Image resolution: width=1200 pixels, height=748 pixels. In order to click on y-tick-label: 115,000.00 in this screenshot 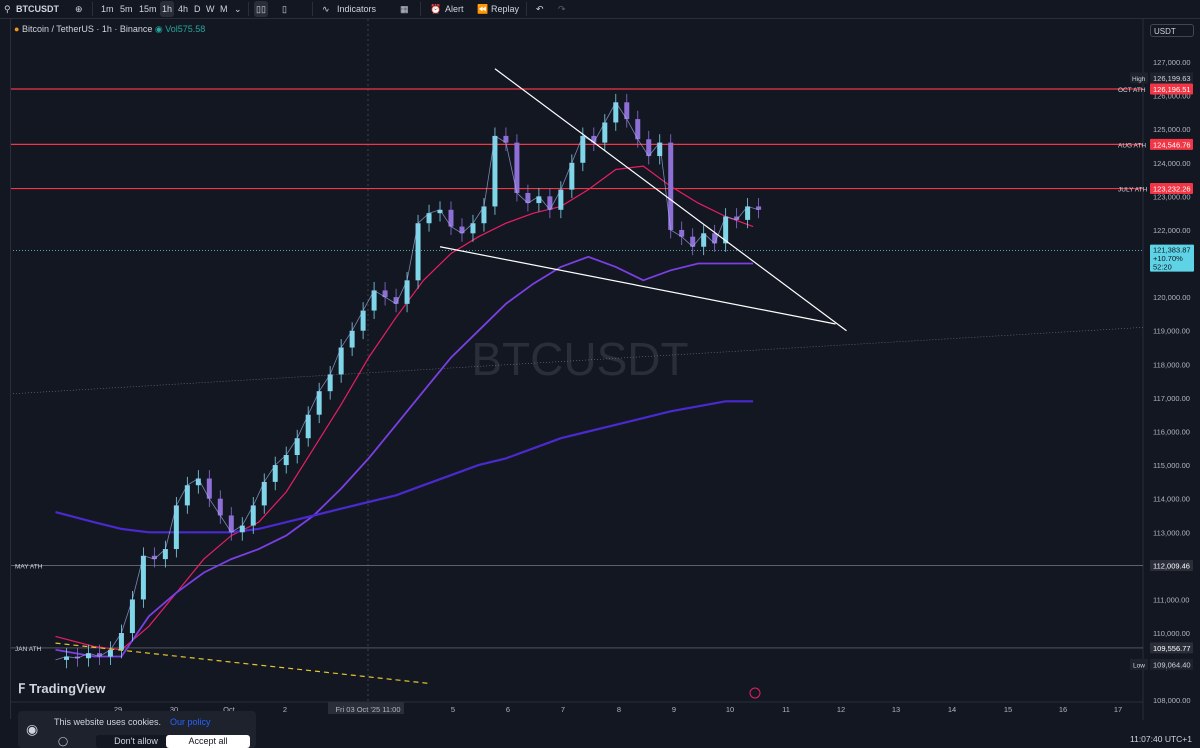, I will do `click(1171, 465)`.